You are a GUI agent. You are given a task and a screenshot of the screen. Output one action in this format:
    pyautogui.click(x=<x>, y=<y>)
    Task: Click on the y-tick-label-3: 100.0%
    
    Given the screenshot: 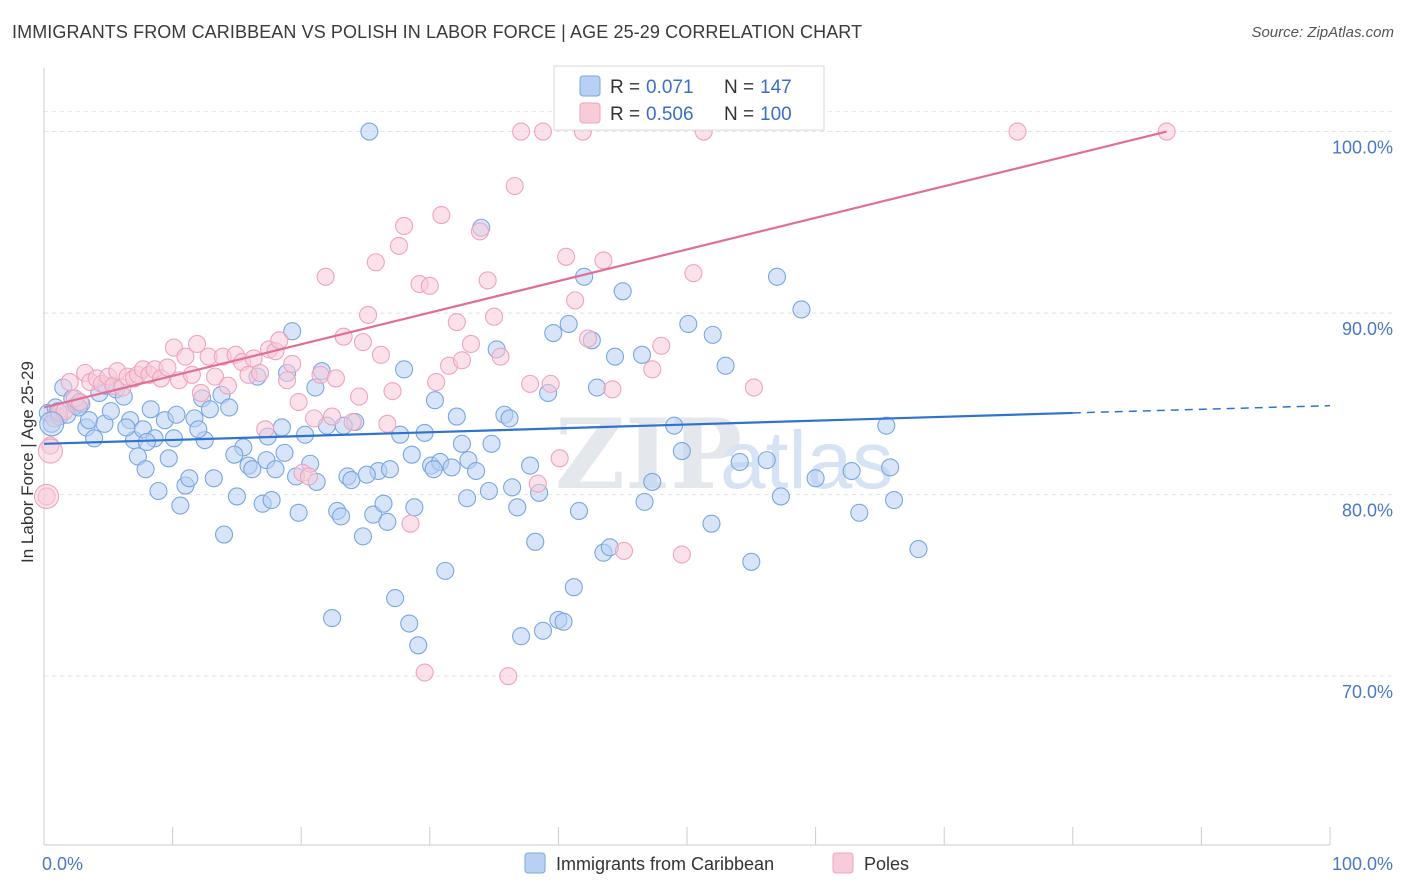 What is the action you would take?
    pyautogui.click(x=1362, y=148)
    